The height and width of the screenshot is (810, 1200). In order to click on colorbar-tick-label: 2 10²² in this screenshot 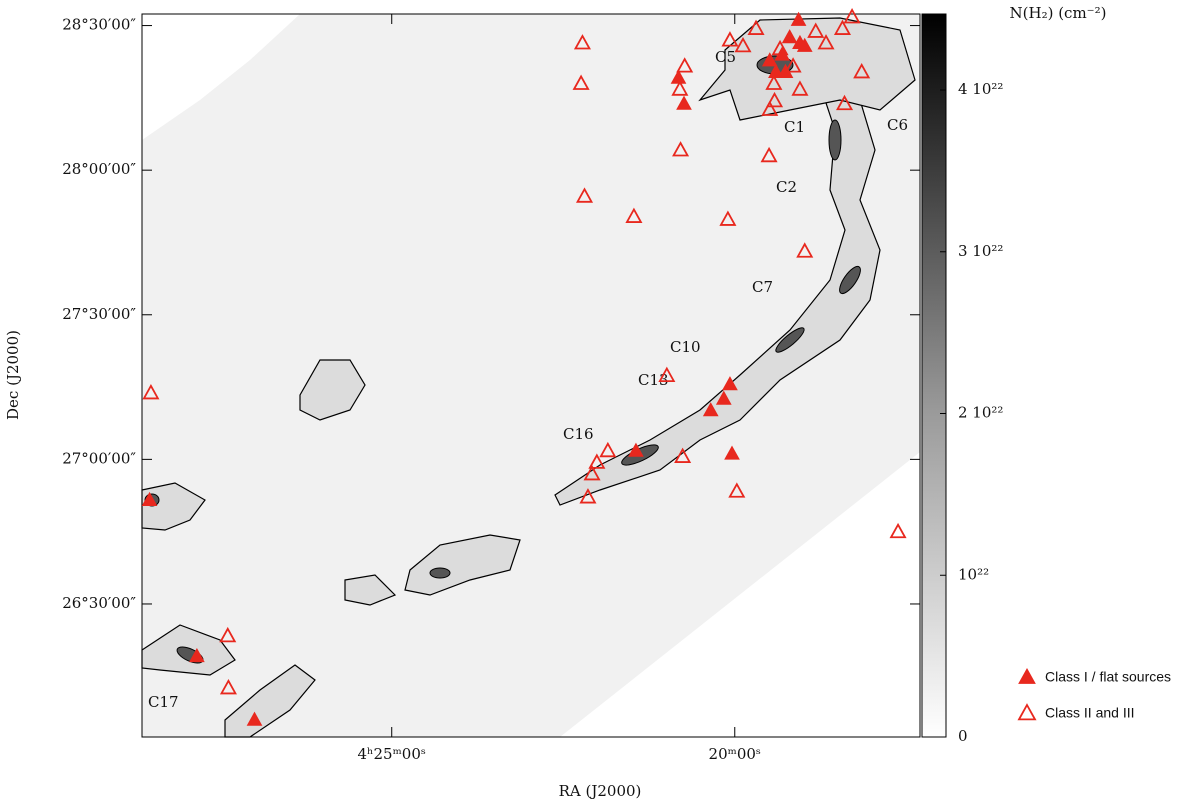, I will do `click(980, 413)`.